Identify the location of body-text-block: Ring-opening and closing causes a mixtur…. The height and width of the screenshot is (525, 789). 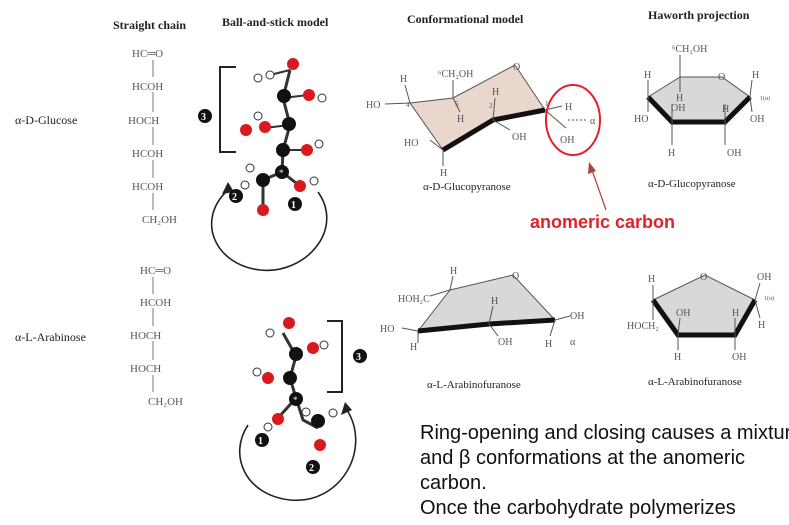
(604, 471).